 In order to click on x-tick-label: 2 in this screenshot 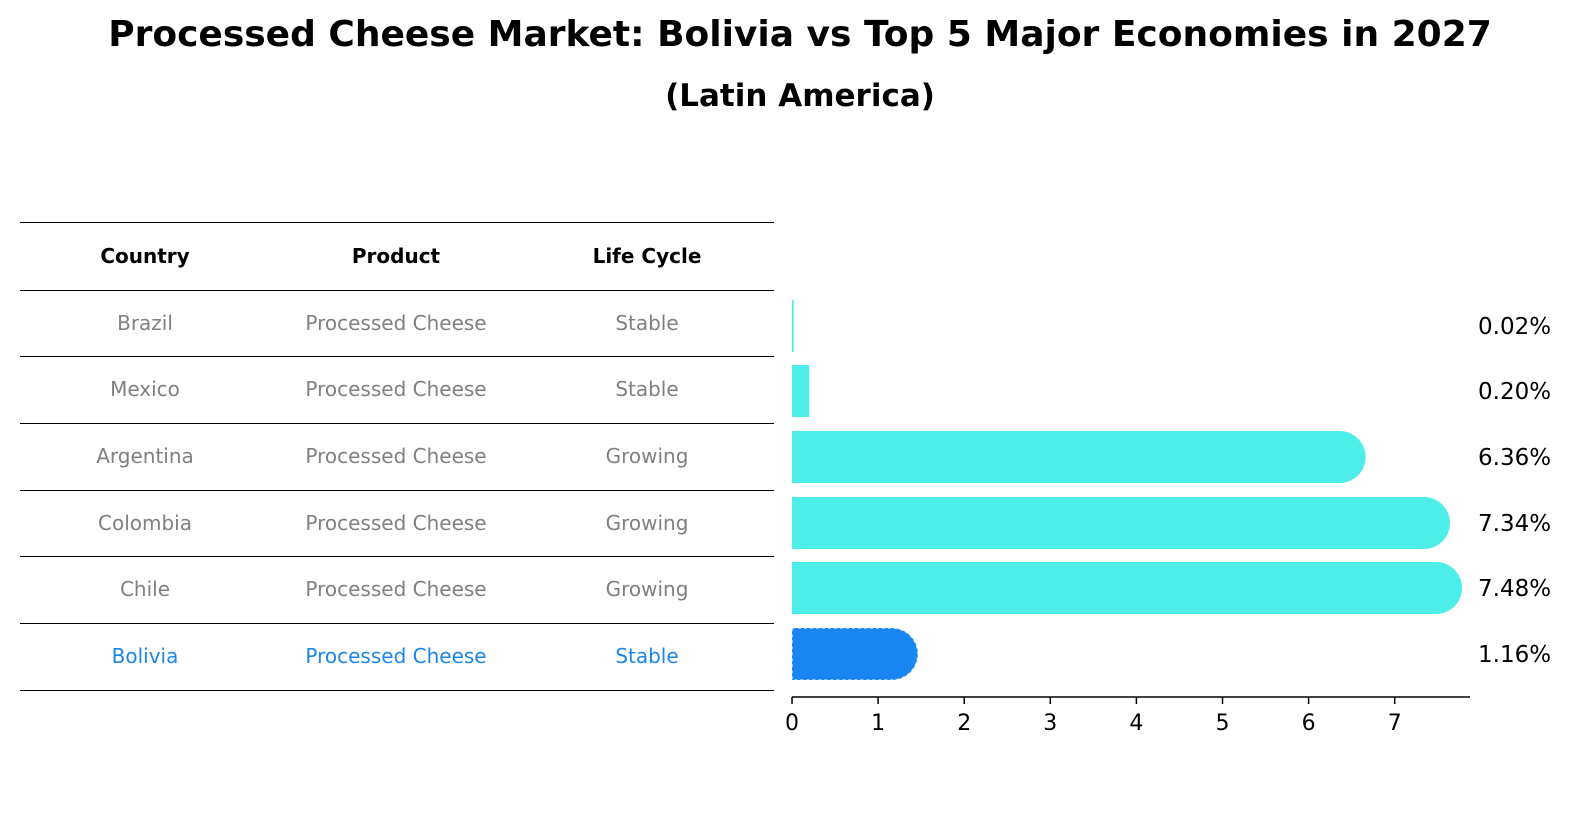, I will do `click(964, 723)`.